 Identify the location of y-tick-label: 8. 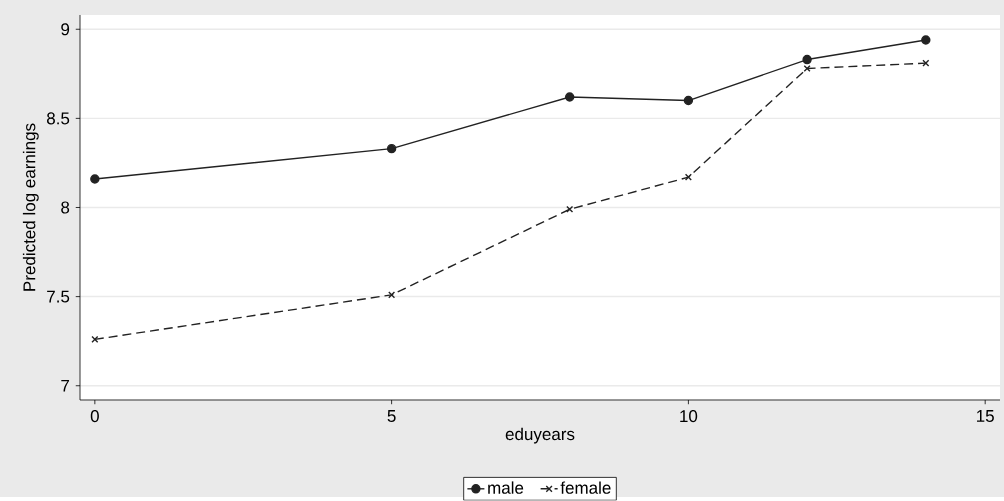
(65, 207).